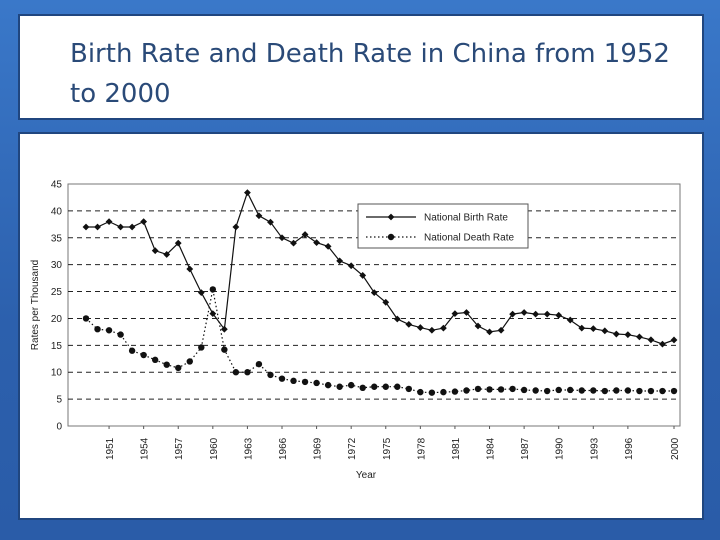  What do you see at coordinates (560, 448) in the screenshot?
I see `x-tick-label: 1990` at bounding box center [560, 448].